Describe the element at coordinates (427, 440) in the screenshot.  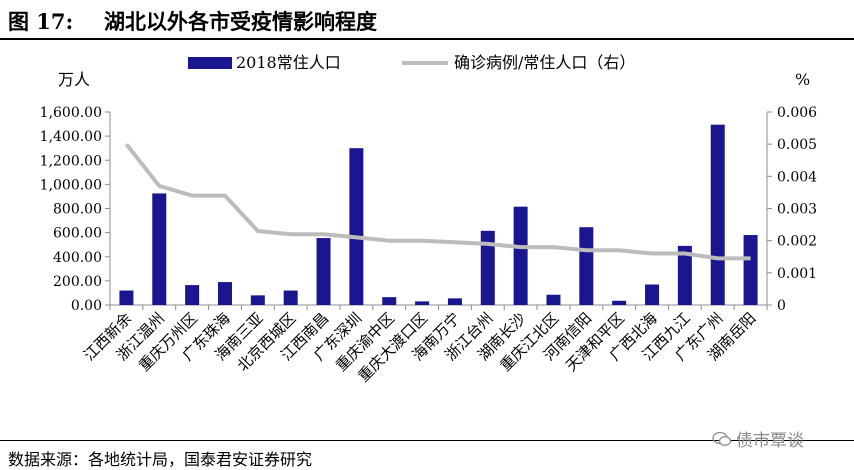
I see `footer-rule` at that location.